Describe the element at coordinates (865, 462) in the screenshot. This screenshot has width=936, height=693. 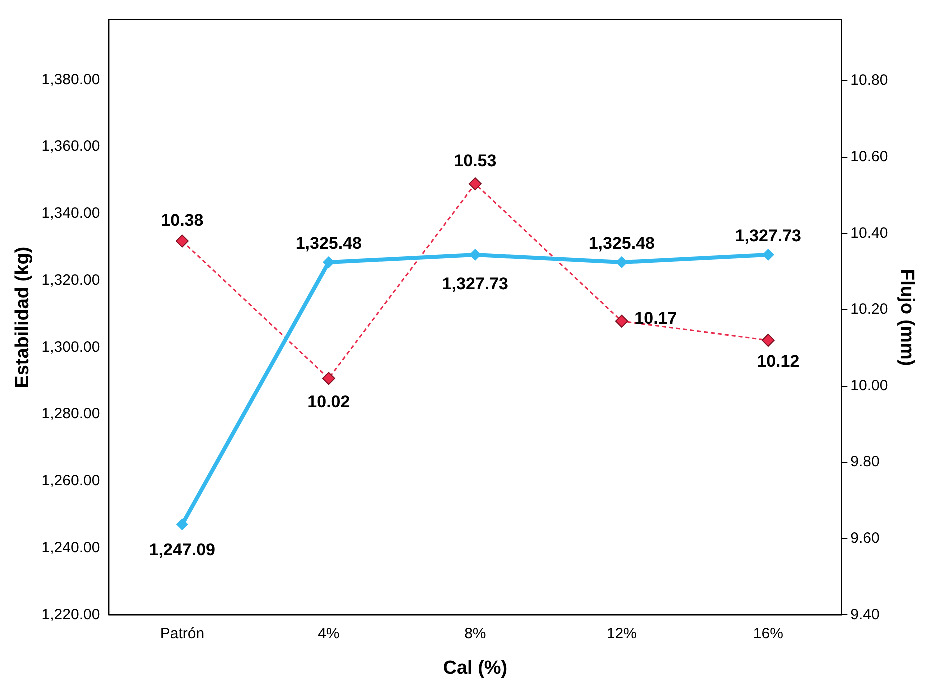
I see `y2-tick-label: 9.80` at that location.